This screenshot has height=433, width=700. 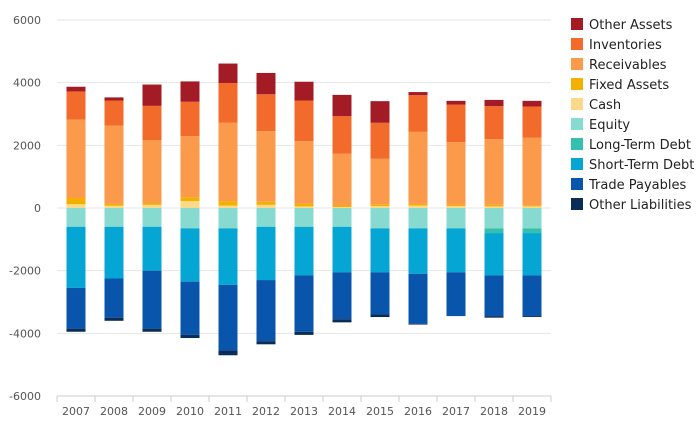 What do you see at coordinates (629, 85) in the screenshot?
I see `legend-label: Fixed Assets` at bounding box center [629, 85].